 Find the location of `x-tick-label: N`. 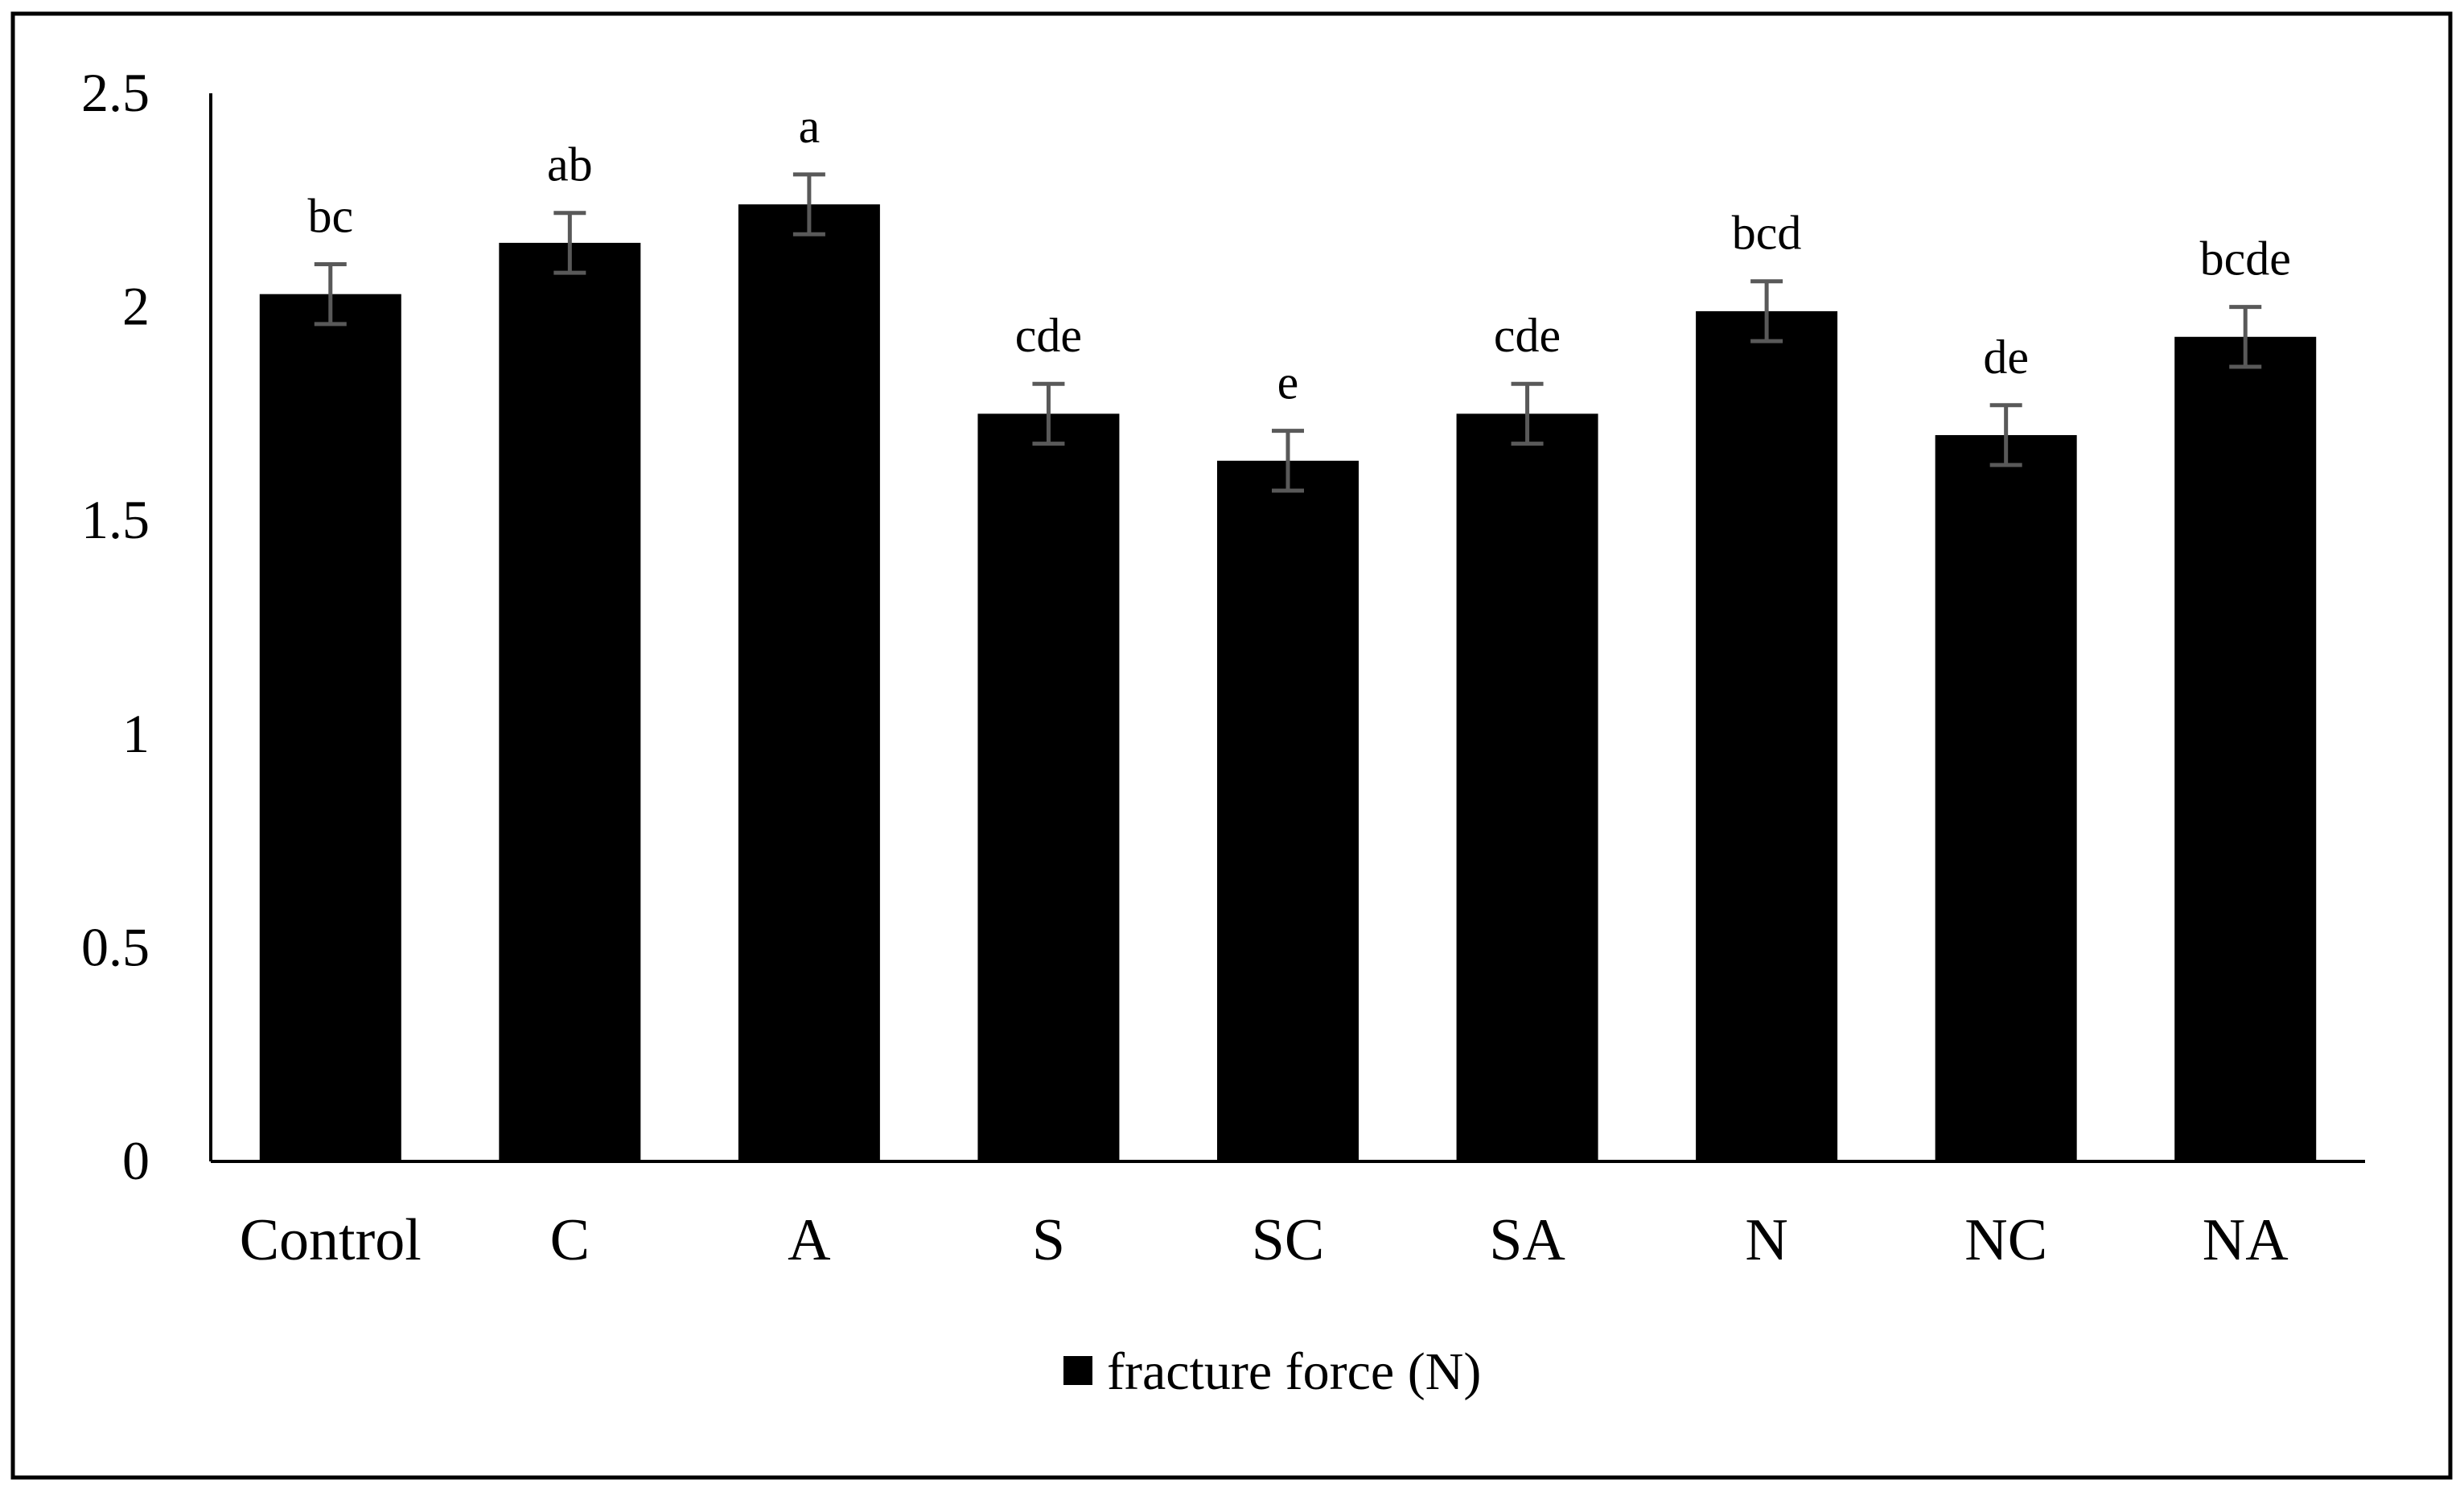

x-tick-label: N is located at coordinates (1766, 1240).